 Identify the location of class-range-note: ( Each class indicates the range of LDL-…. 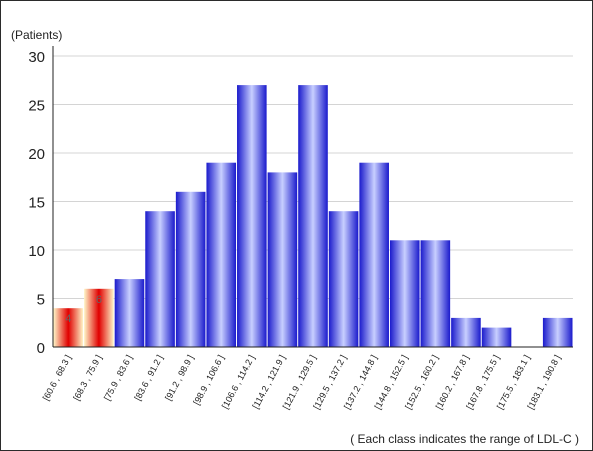
(464, 439).